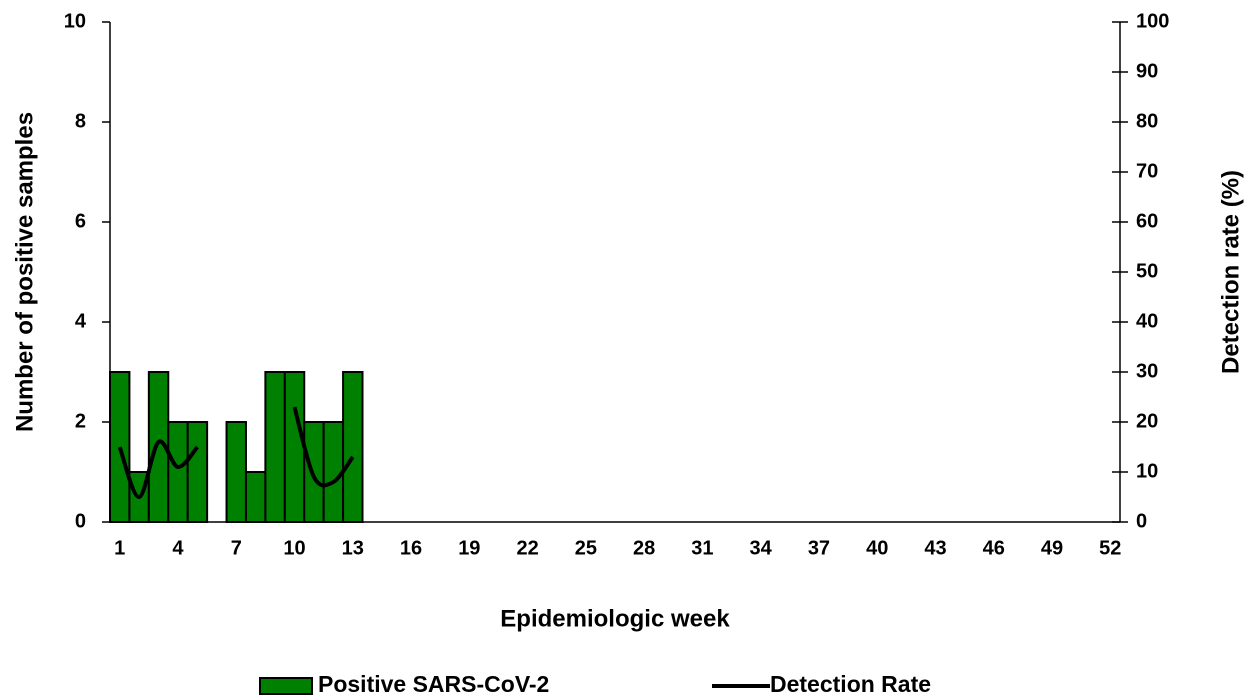  Describe the element at coordinates (527, 548) in the screenshot. I see `x-tick-label: 22` at that location.